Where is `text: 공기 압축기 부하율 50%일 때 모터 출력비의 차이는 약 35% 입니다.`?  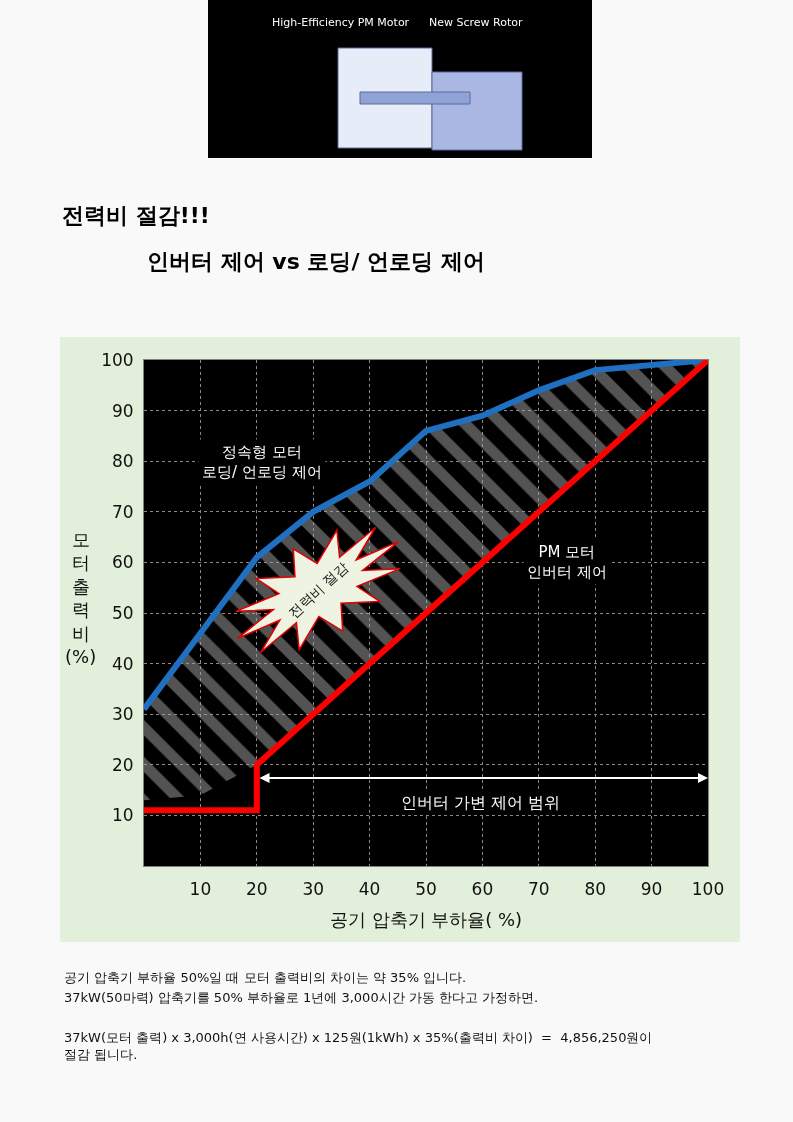
text: 공기 압축기 부하율 50%일 때 모터 출력비의 차이는 약 35% 입니다. is located at coordinates (265, 977).